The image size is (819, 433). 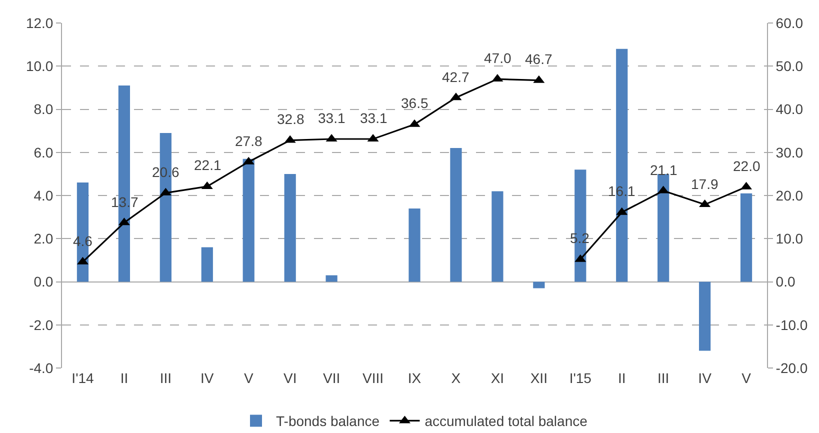 What do you see at coordinates (790, 152) in the screenshot?
I see `y2-tick-label: 30.0` at bounding box center [790, 152].